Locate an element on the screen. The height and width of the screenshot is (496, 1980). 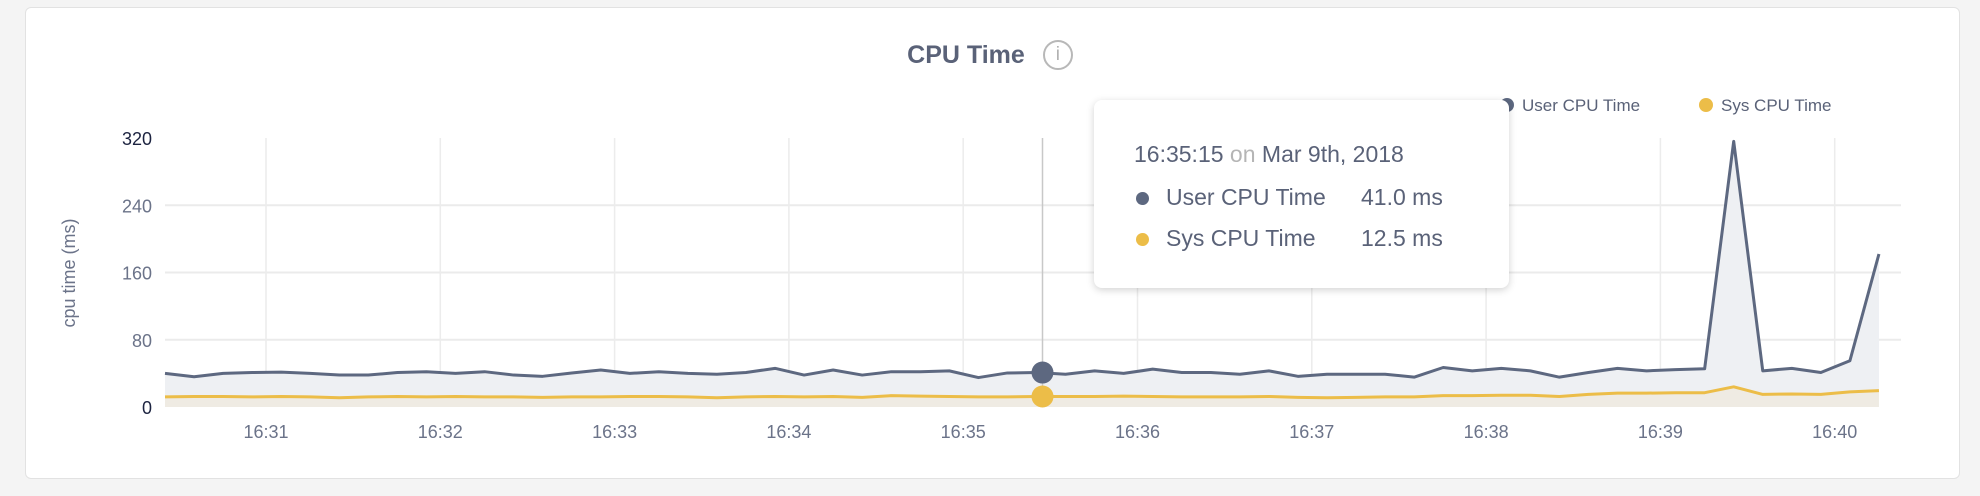
x-tick-label: 16:36 is located at coordinates (1137, 432).